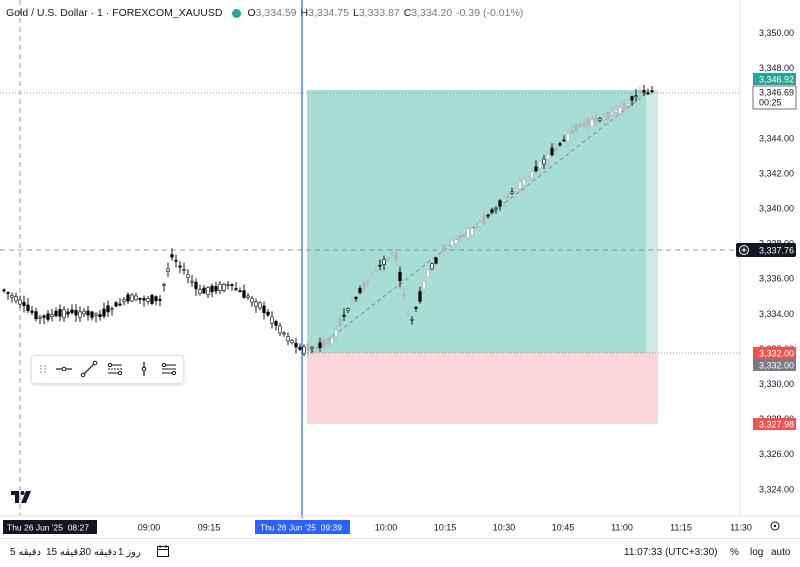 The image size is (800, 567). What do you see at coordinates (64, 369) in the screenshot?
I see `horizontal-line-icon` at bounding box center [64, 369].